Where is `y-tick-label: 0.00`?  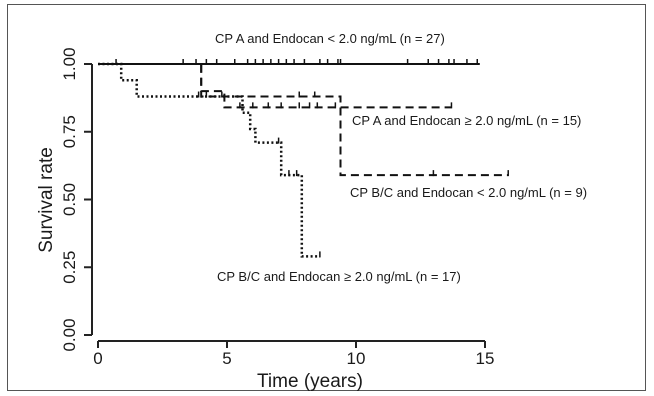
y-tick-label: 0.00 is located at coordinates (69, 334).